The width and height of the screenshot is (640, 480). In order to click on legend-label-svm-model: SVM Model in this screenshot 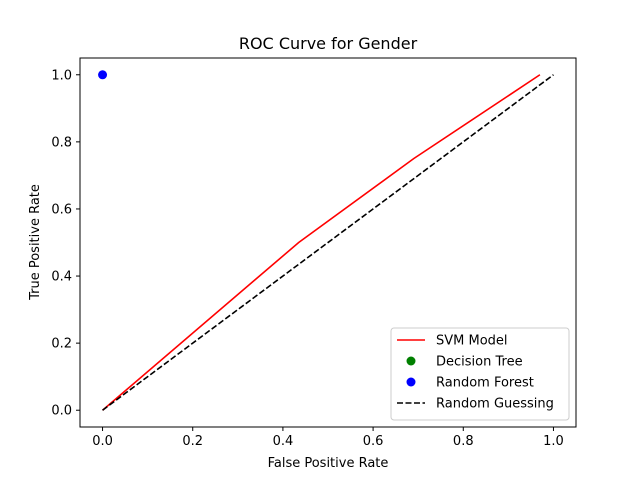, I will do `click(472, 341)`.